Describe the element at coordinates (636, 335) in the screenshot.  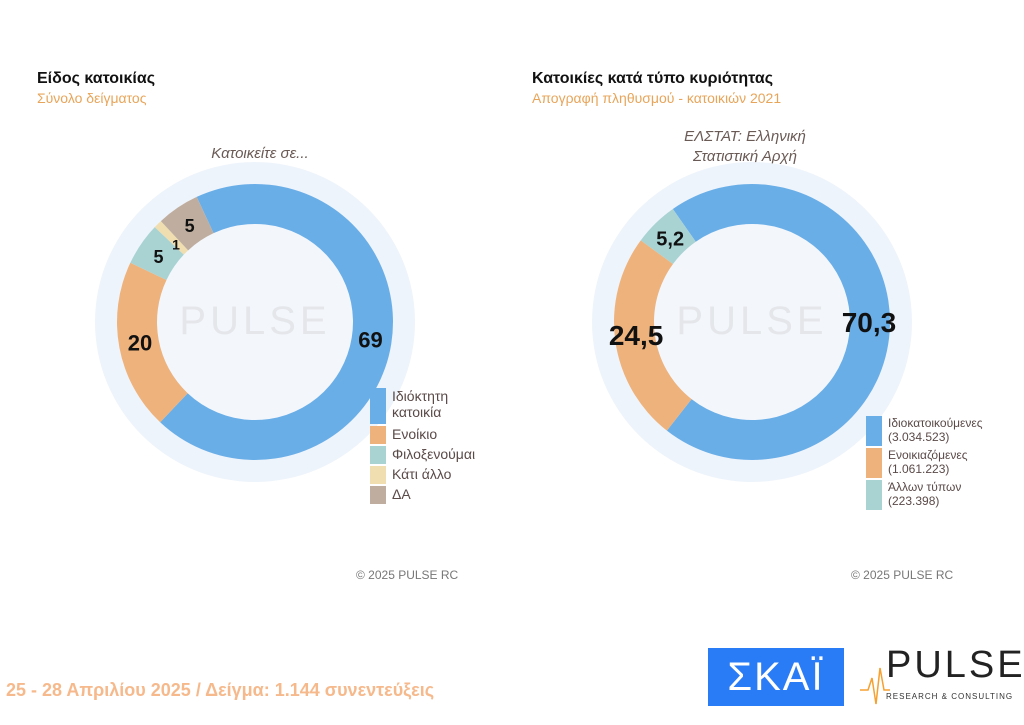
I see `data-label: 24,5` at that location.